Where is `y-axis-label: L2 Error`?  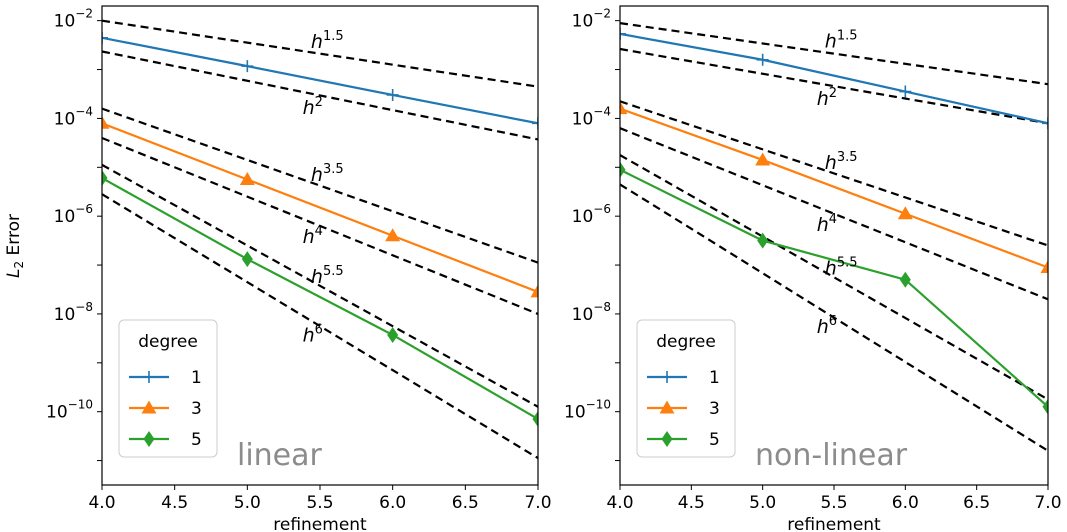 y-axis-label: L2 Error is located at coordinates (15, 246).